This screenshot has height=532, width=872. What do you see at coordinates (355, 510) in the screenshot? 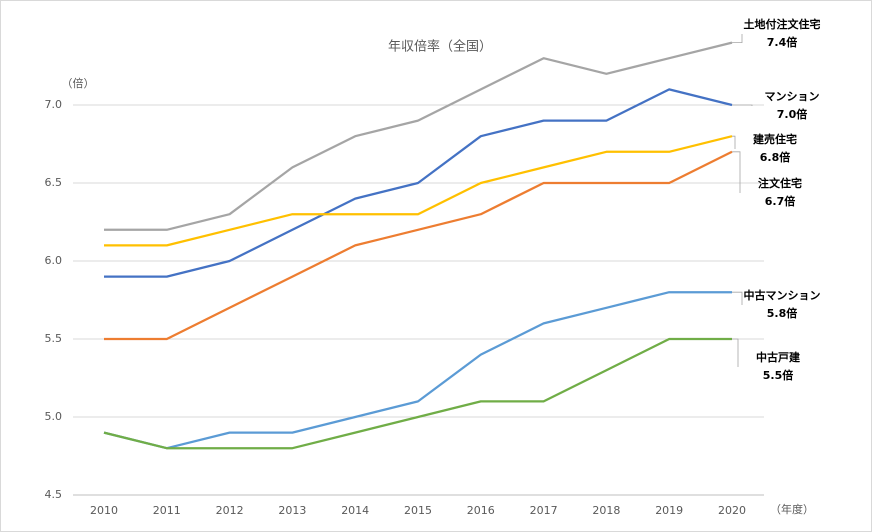
I see `x-tick-label: 2014` at bounding box center [355, 510].